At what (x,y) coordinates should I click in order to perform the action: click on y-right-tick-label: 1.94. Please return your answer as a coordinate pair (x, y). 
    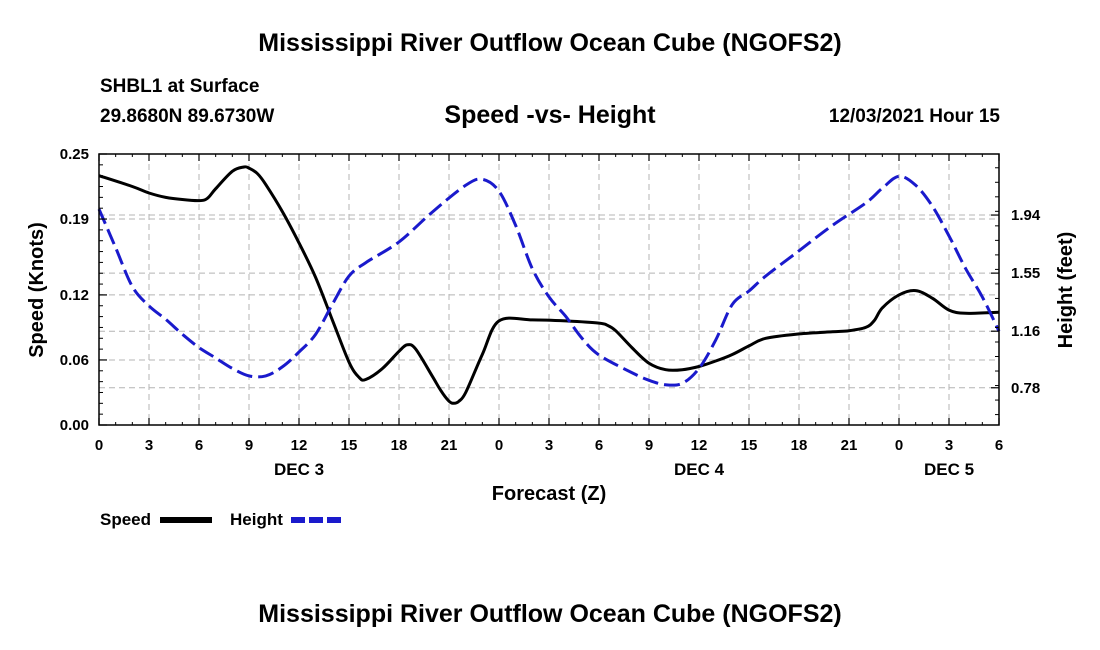
    Looking at the image, I should click on (1026, 215).